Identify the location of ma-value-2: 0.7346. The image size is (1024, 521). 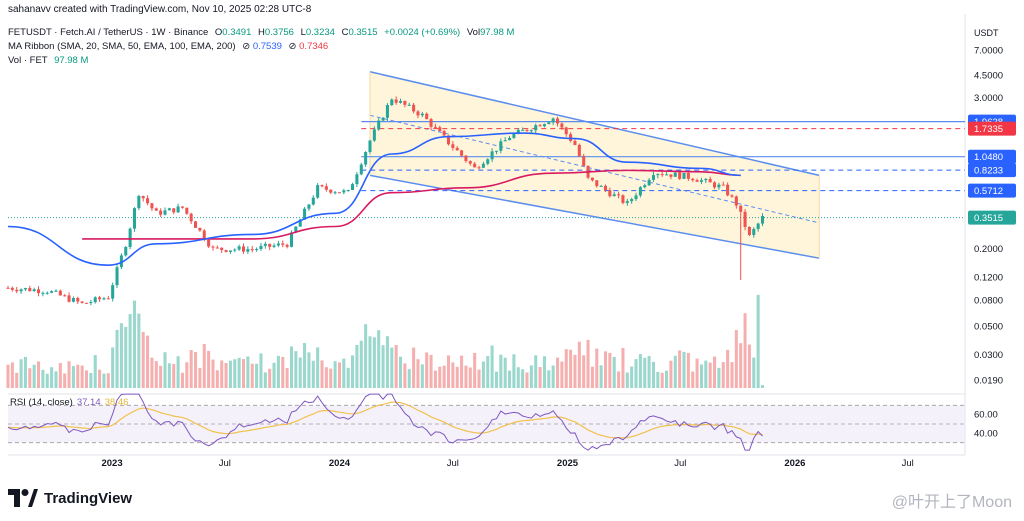
(314, 46).